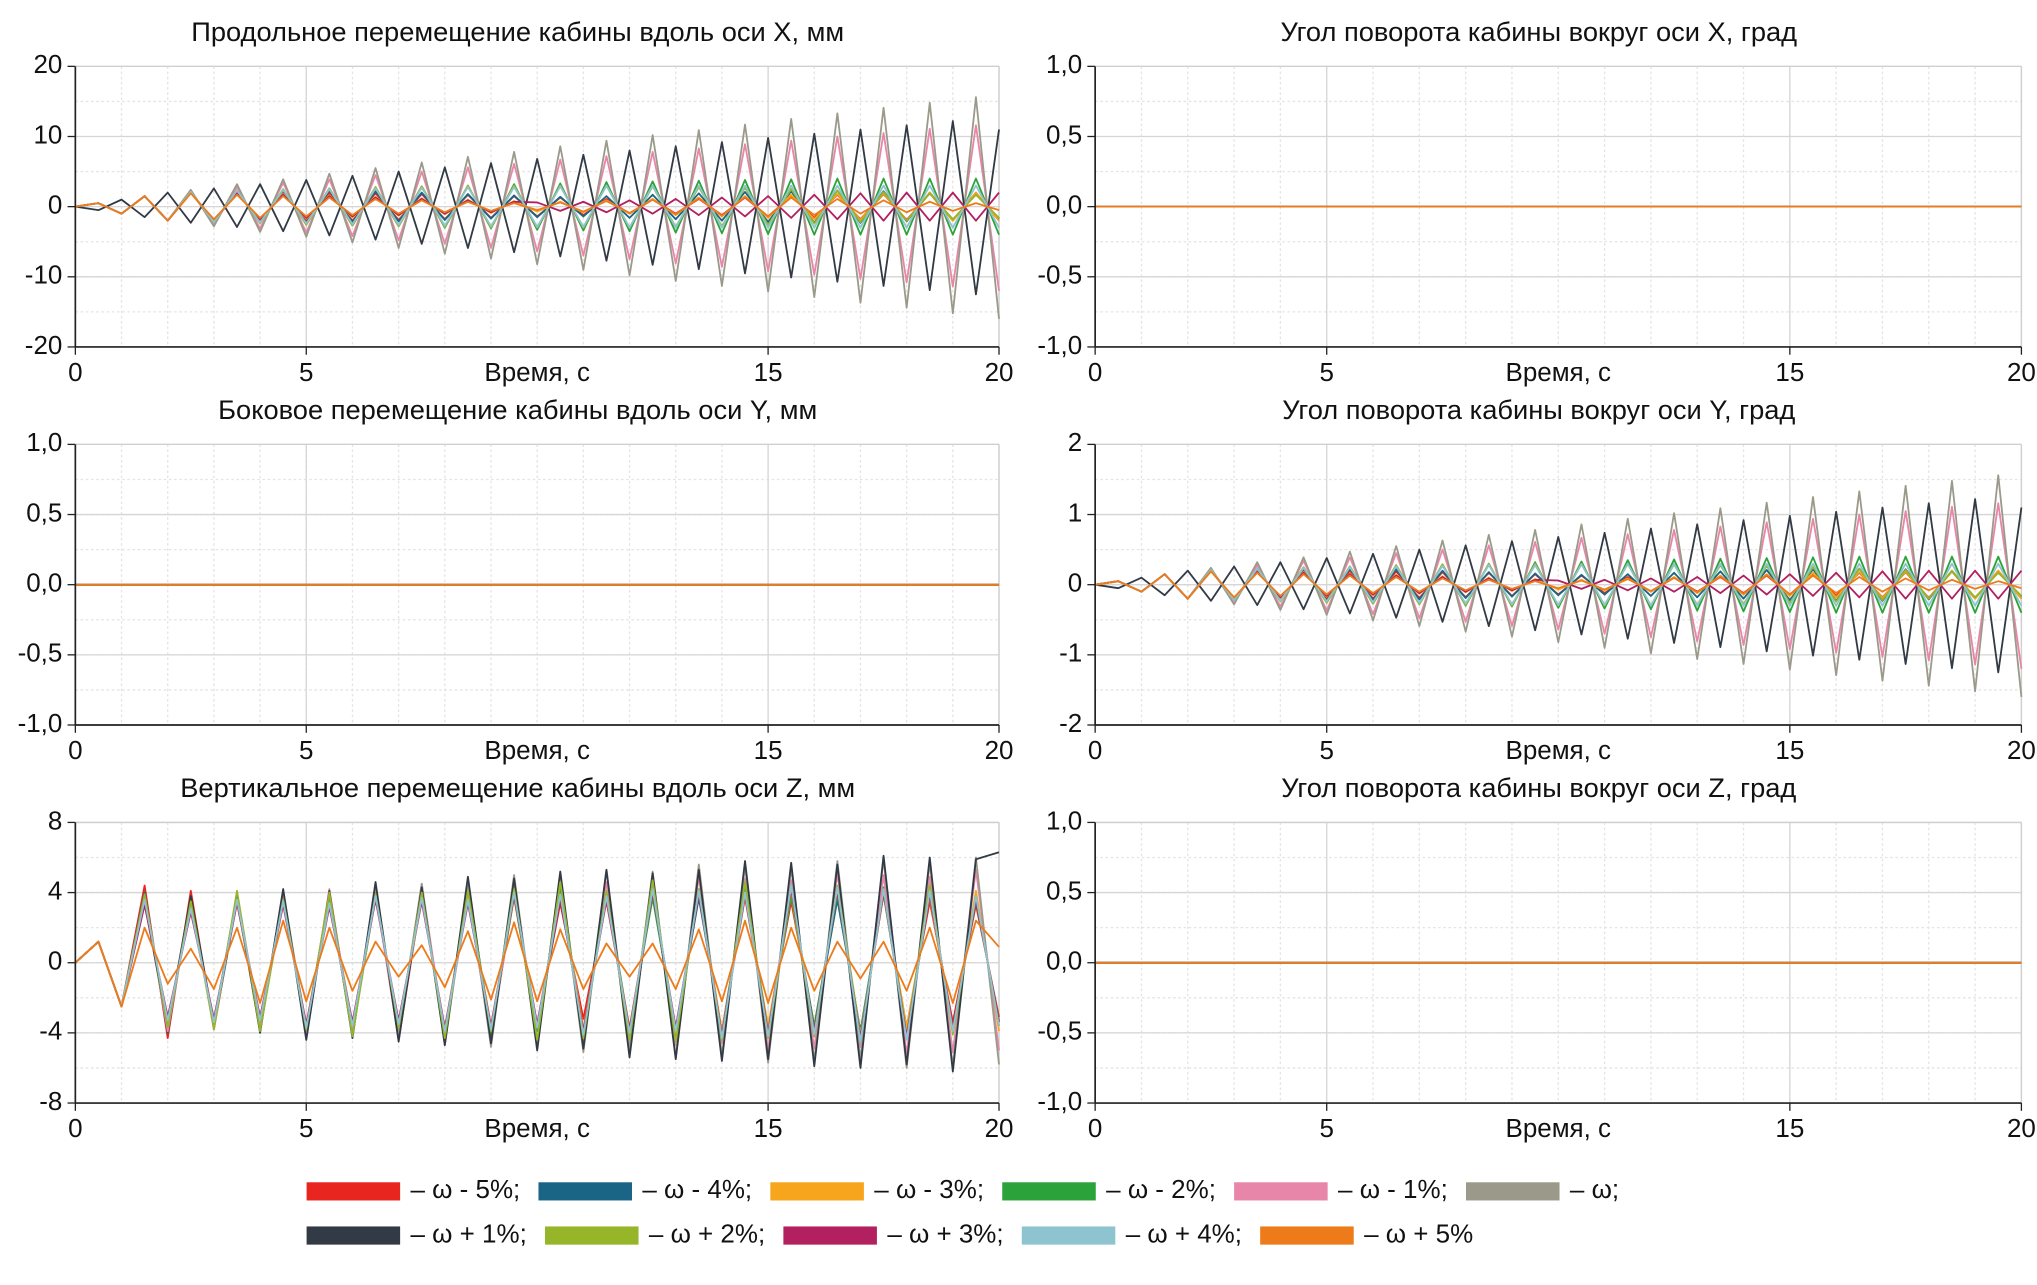  Describe the element at coordinates (469, 1233) in the screenshot. I see `legend-label: – ω + 1%;` at that location.